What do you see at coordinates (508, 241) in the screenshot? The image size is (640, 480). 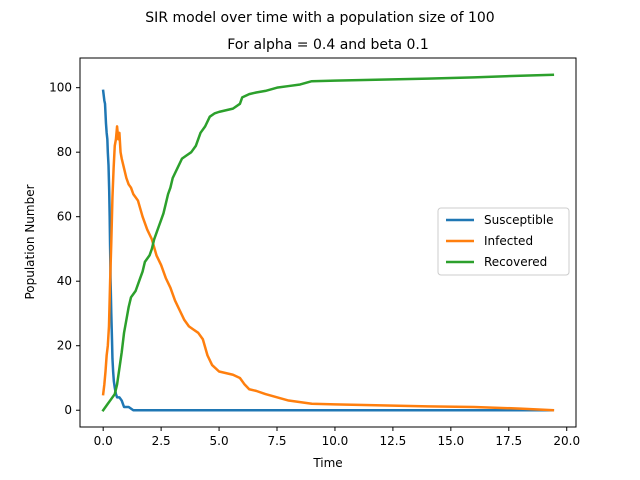 I see `legend-label-infected: Infected` at bounding box center [508, 241].